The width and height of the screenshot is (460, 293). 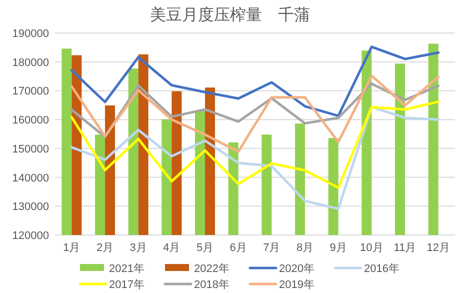 I want to click on y-tick-label: 130000, so click(x=30, y=207).